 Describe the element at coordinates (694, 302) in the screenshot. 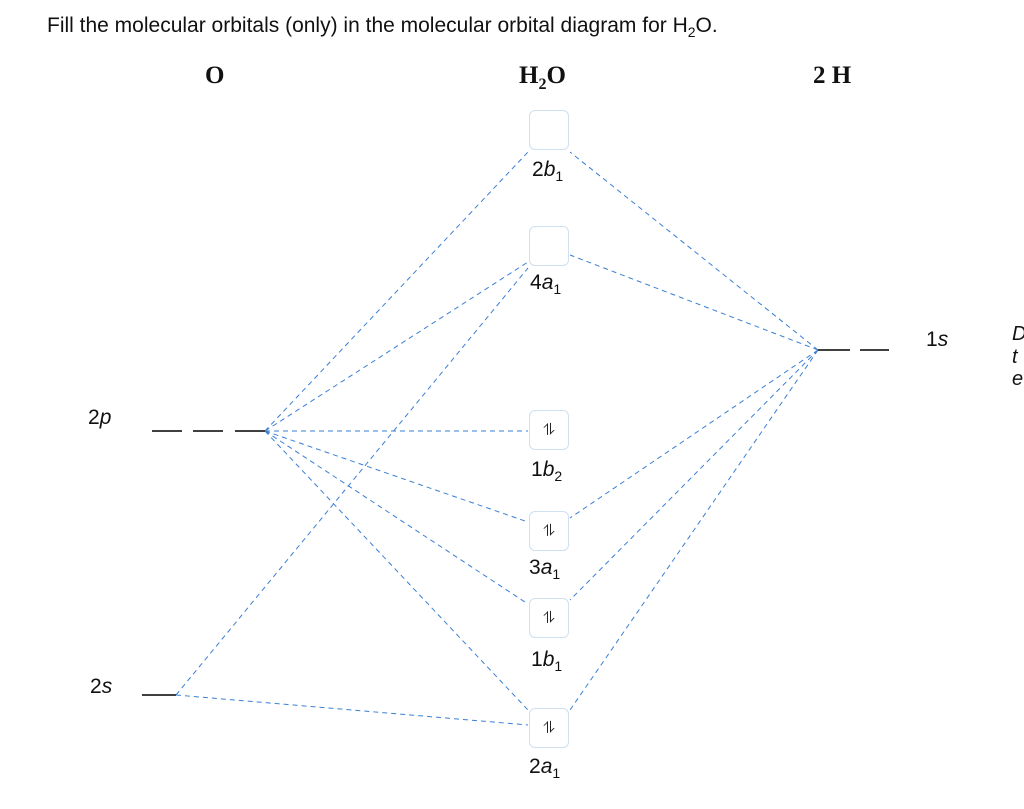

I see `connector-1s-4a1` at that location.